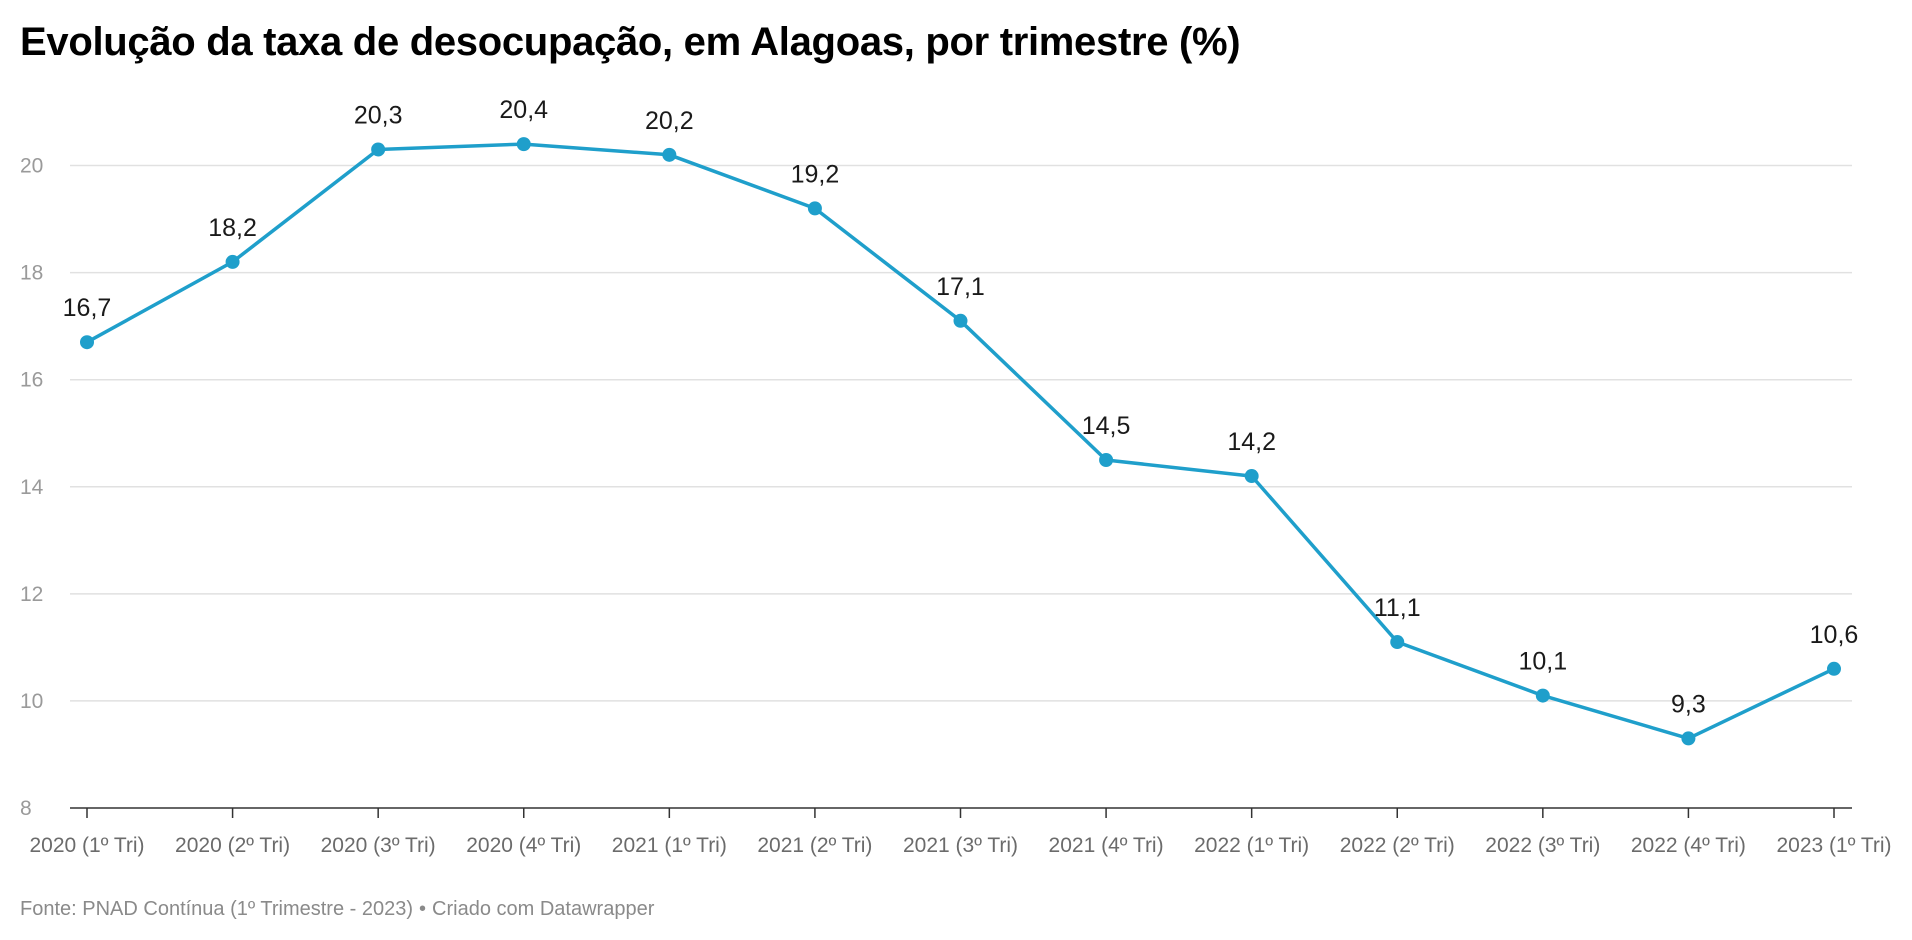 Image resolution: width=1912 pixels, height=940 pixels. Describe the element at coordinates (31, 701) in the screenshot. I see `y-tick-label: 10` at that location.